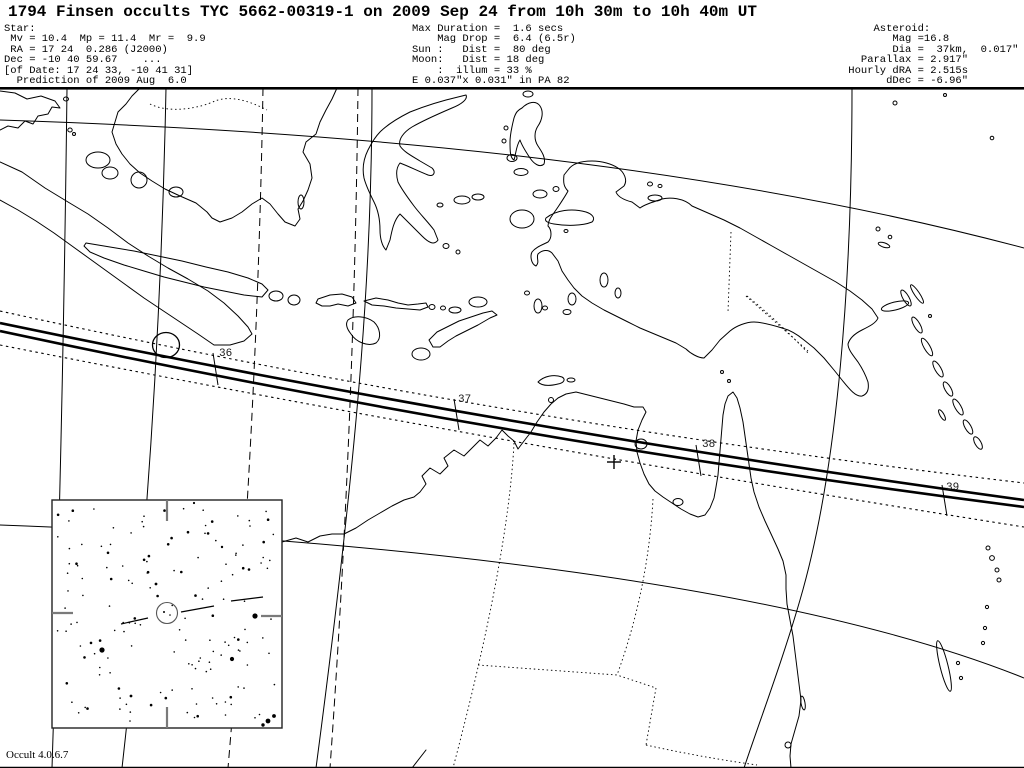  I want to click on inset-edge-ticks, so click(167, 614).